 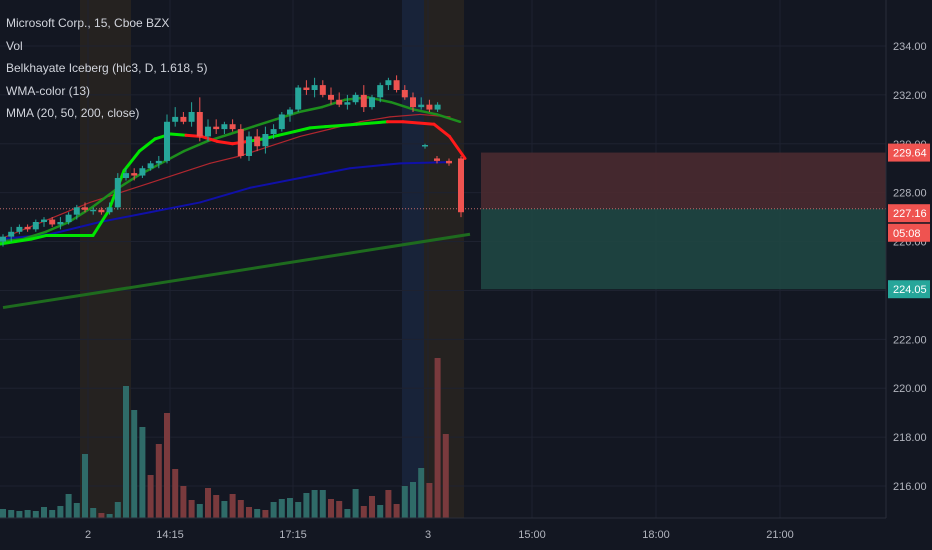 What do you see at coordinates (683, 249) in the screenshot?
I see `target-zone` at bounding box center [683, 249].